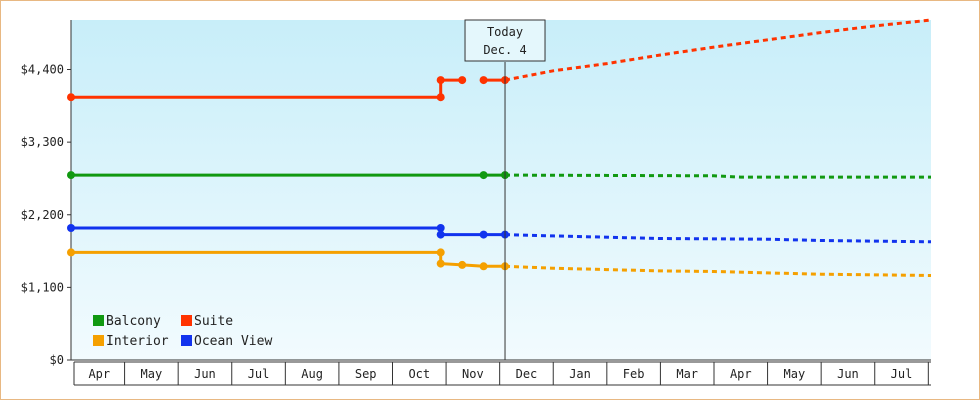 This screenshot has width=980, height=400. Describe the element at coordinates (718, 238) in the screenshot. I see `ocean-view-forecast-line` at that location.